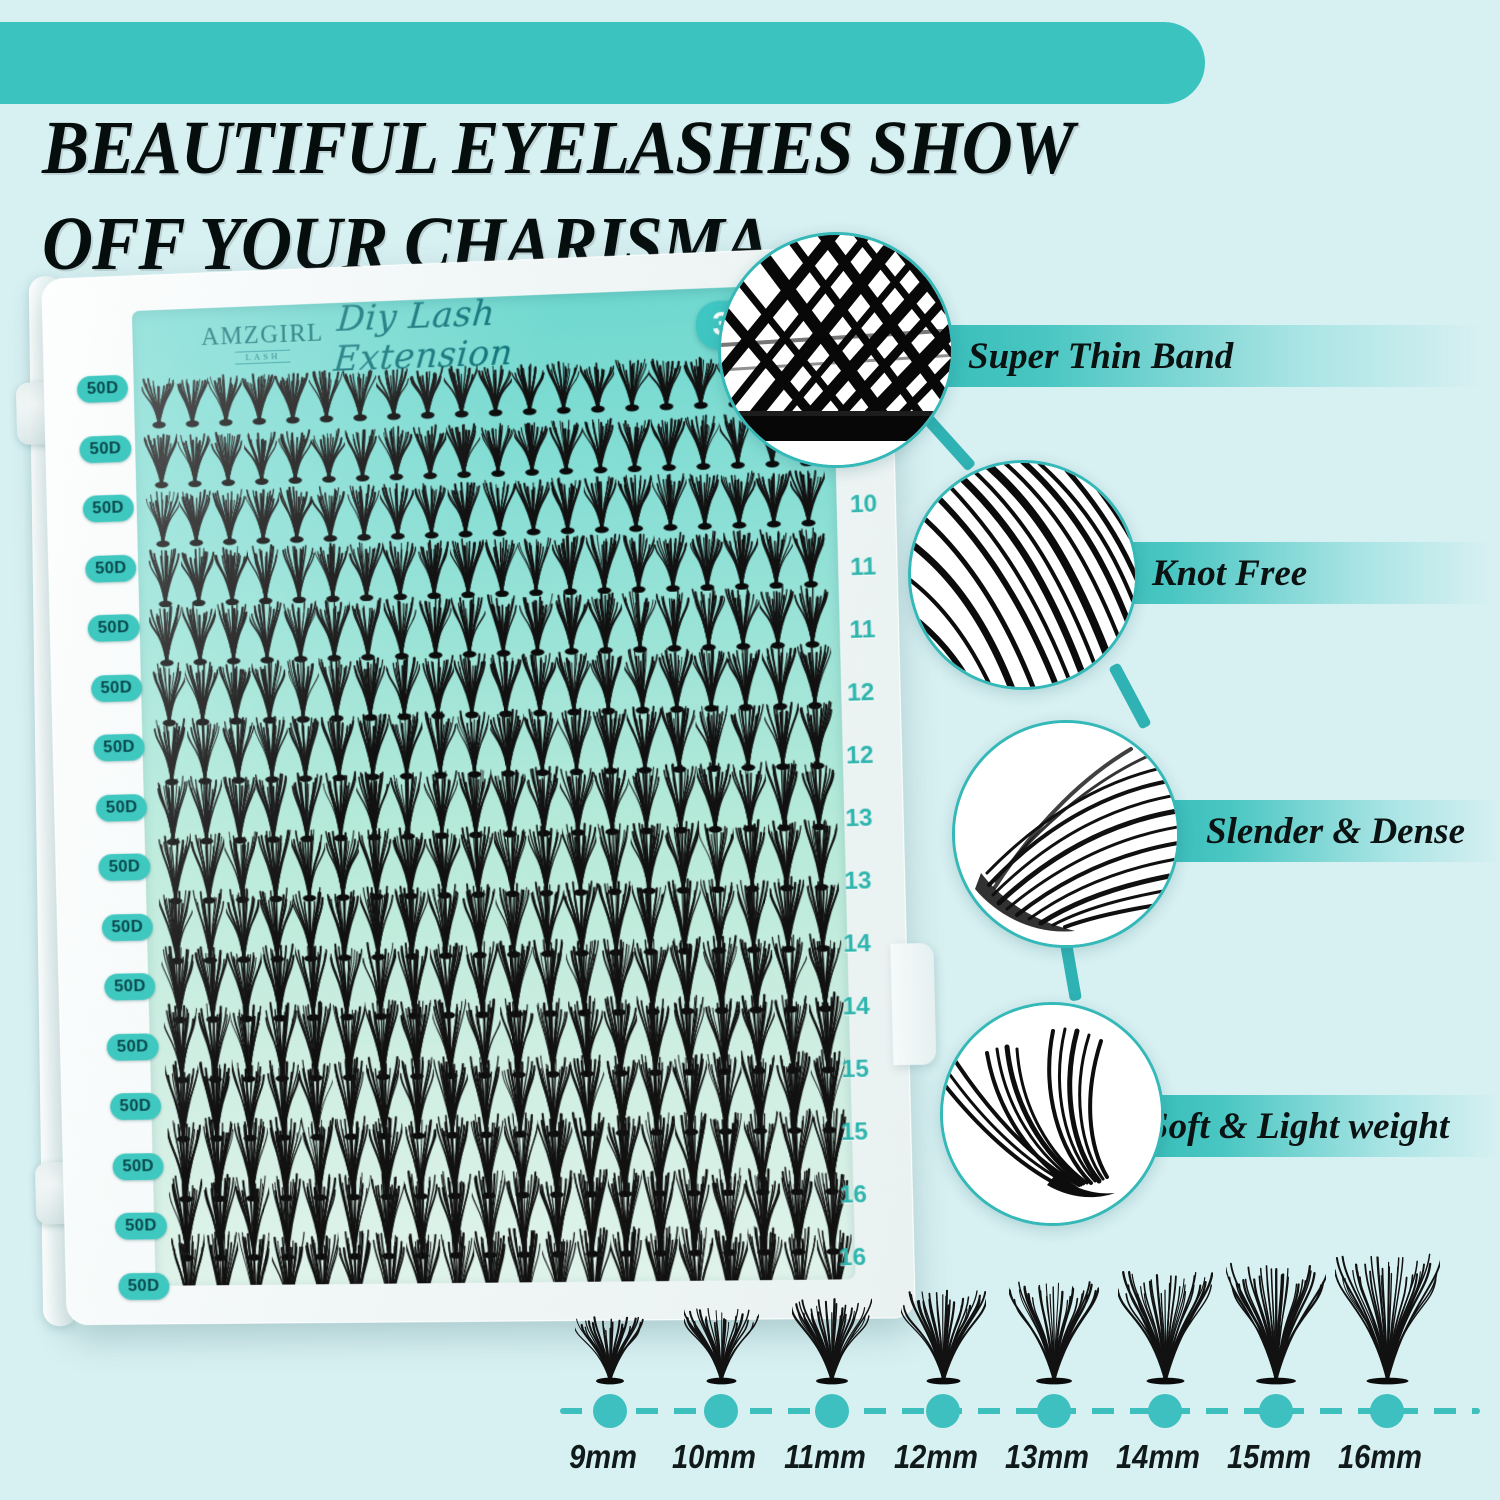  Describe the element at coordinates (1299, 1126) in the screenshot. I see `feature-label-4: Soft & Light weight` at that location.